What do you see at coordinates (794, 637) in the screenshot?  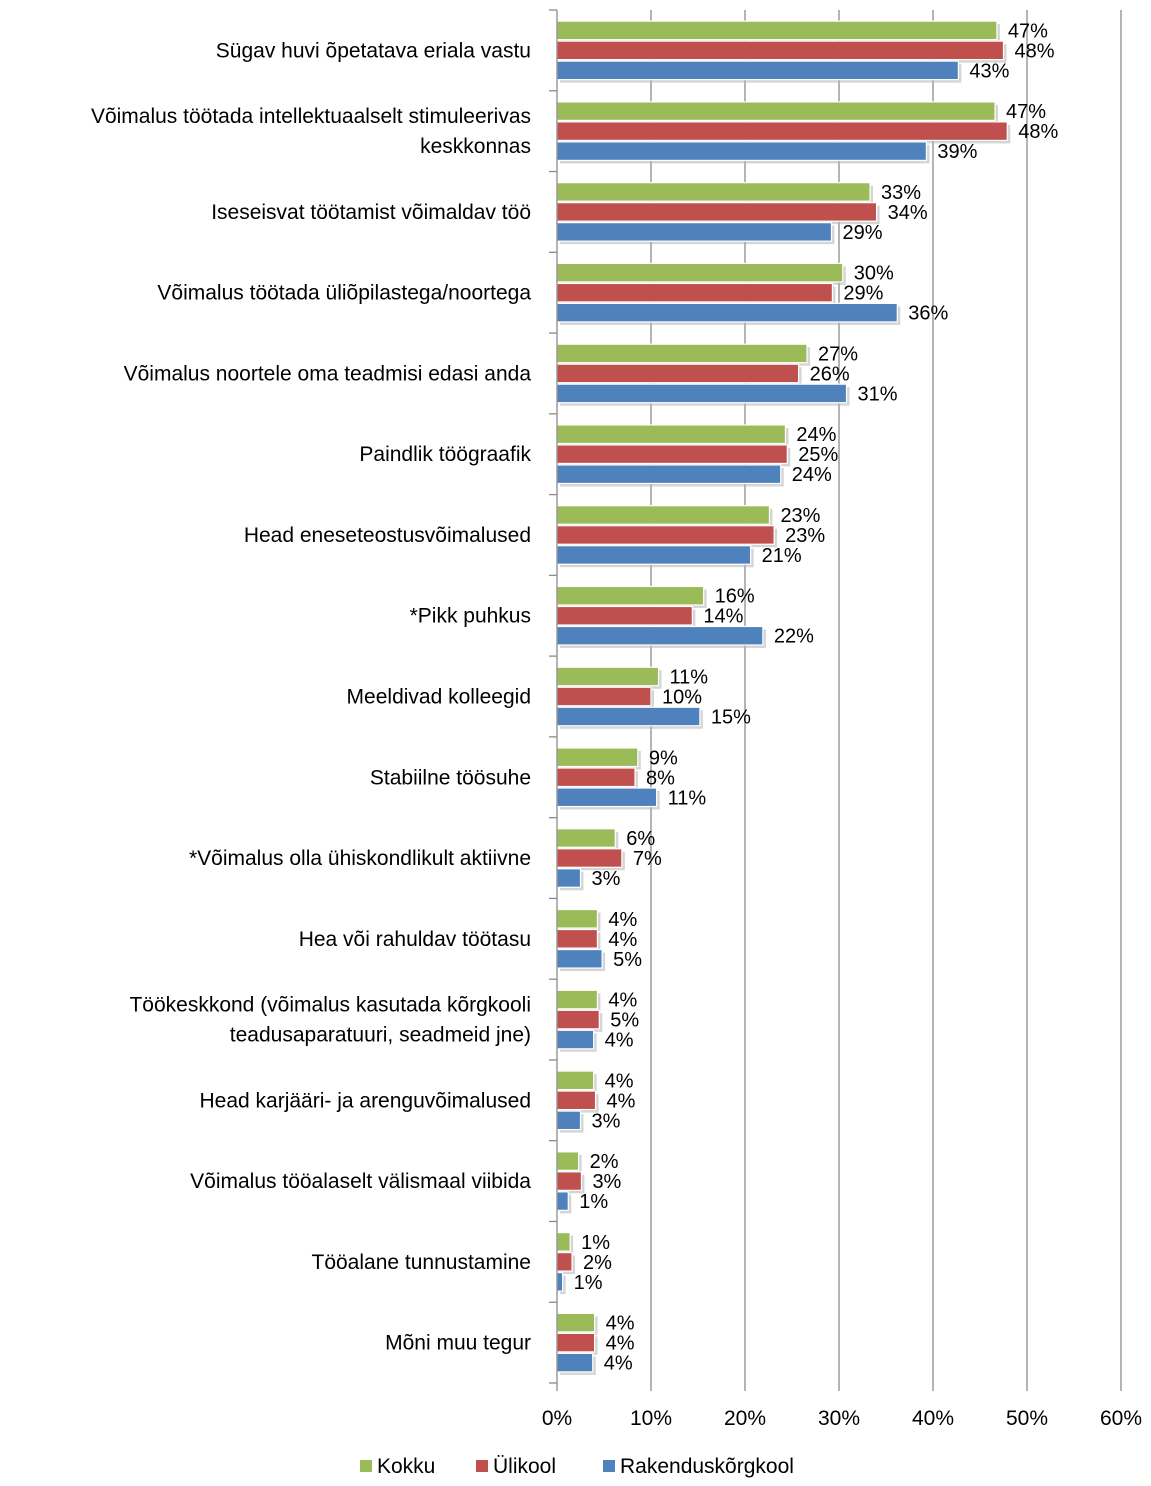 I see `data-label: 22%` at bounding box center [794, 637].